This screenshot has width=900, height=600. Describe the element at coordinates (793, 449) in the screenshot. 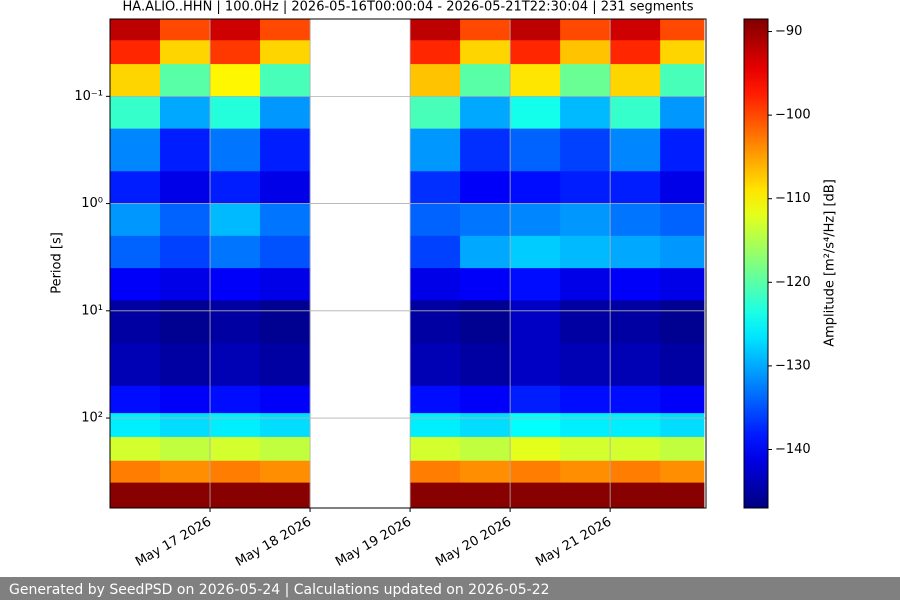

I see `colorbar-tick-label: −140` at that location.